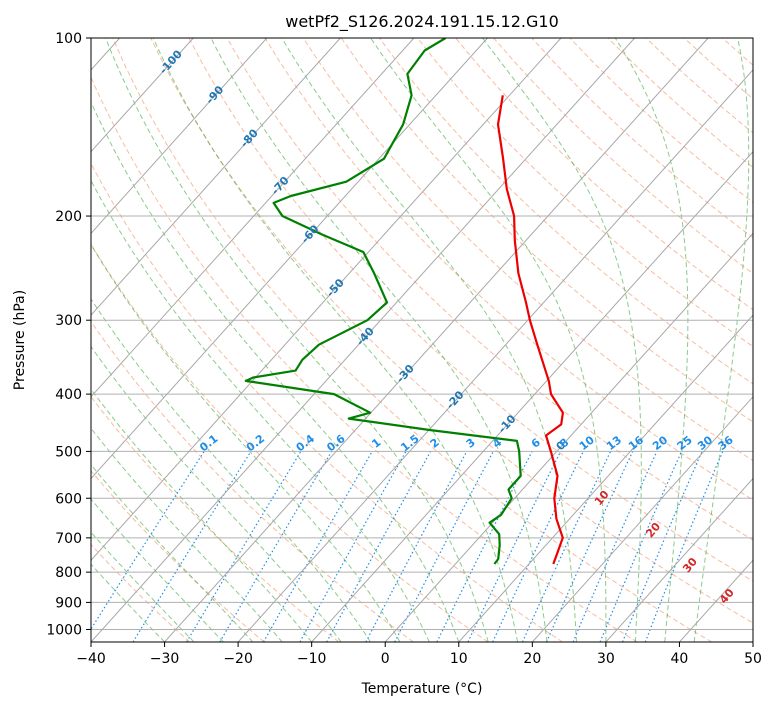 This screenshot has height=708, width=775. I want to click on y-tick-label: 1000, so click(64, 630).